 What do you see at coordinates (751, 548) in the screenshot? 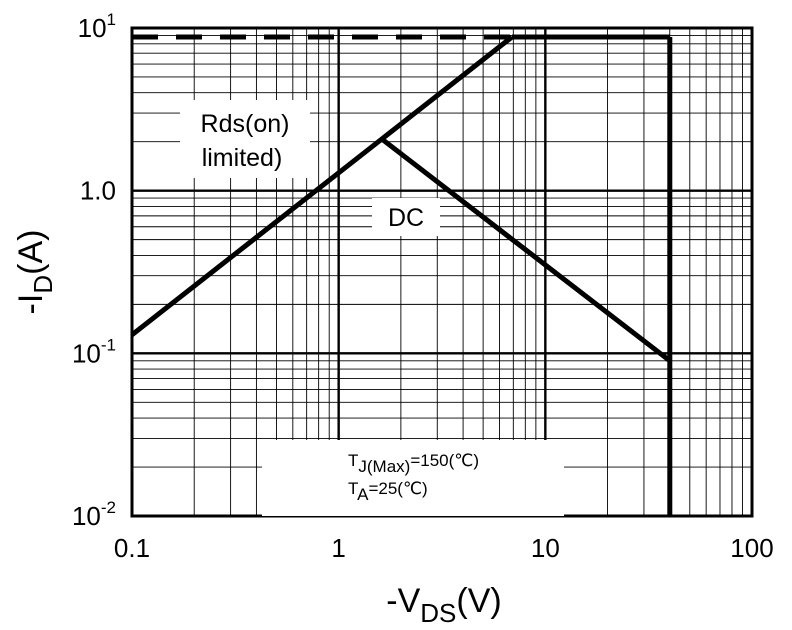
I see `x-tick-label: 100` at bounding box center [751, 548].